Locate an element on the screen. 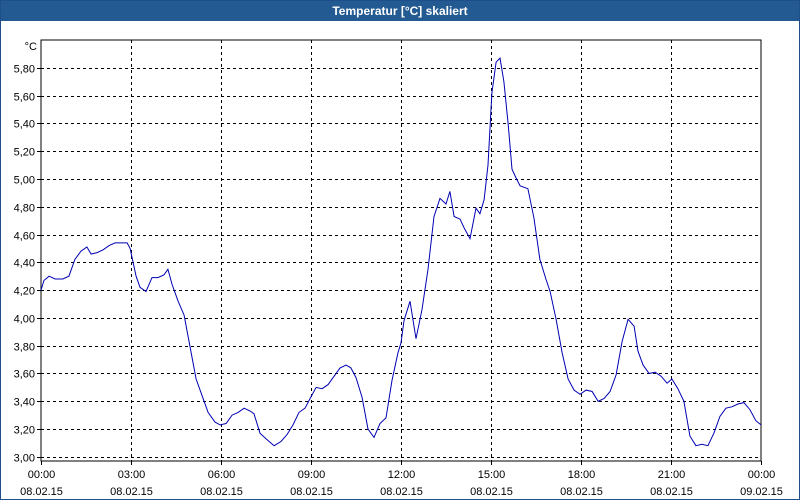  y-tick-label: 3,00 is located at coordinates (24, 459).